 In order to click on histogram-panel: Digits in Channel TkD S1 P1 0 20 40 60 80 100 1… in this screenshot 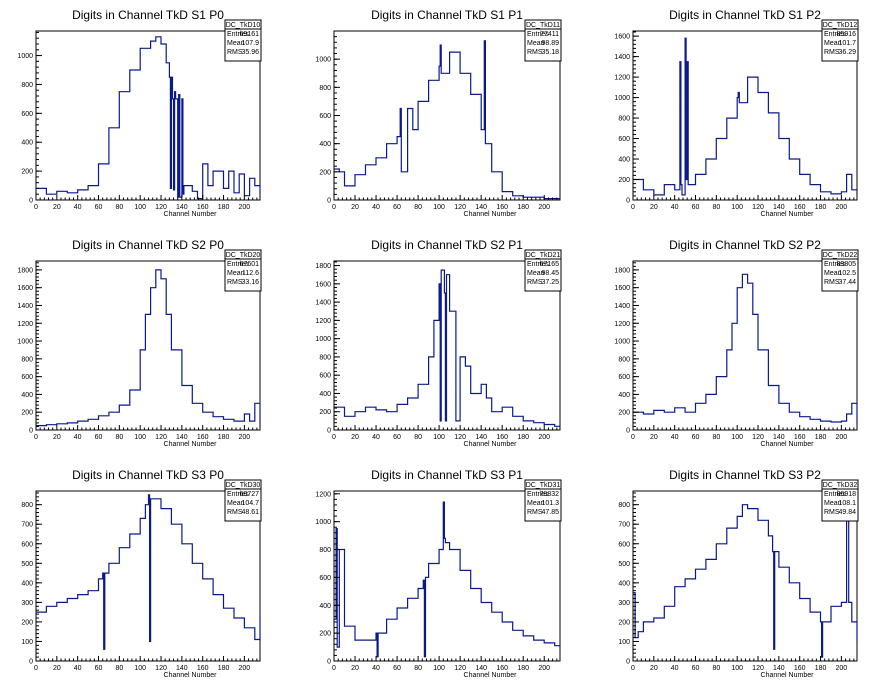, I will do `click(438, 113)`.